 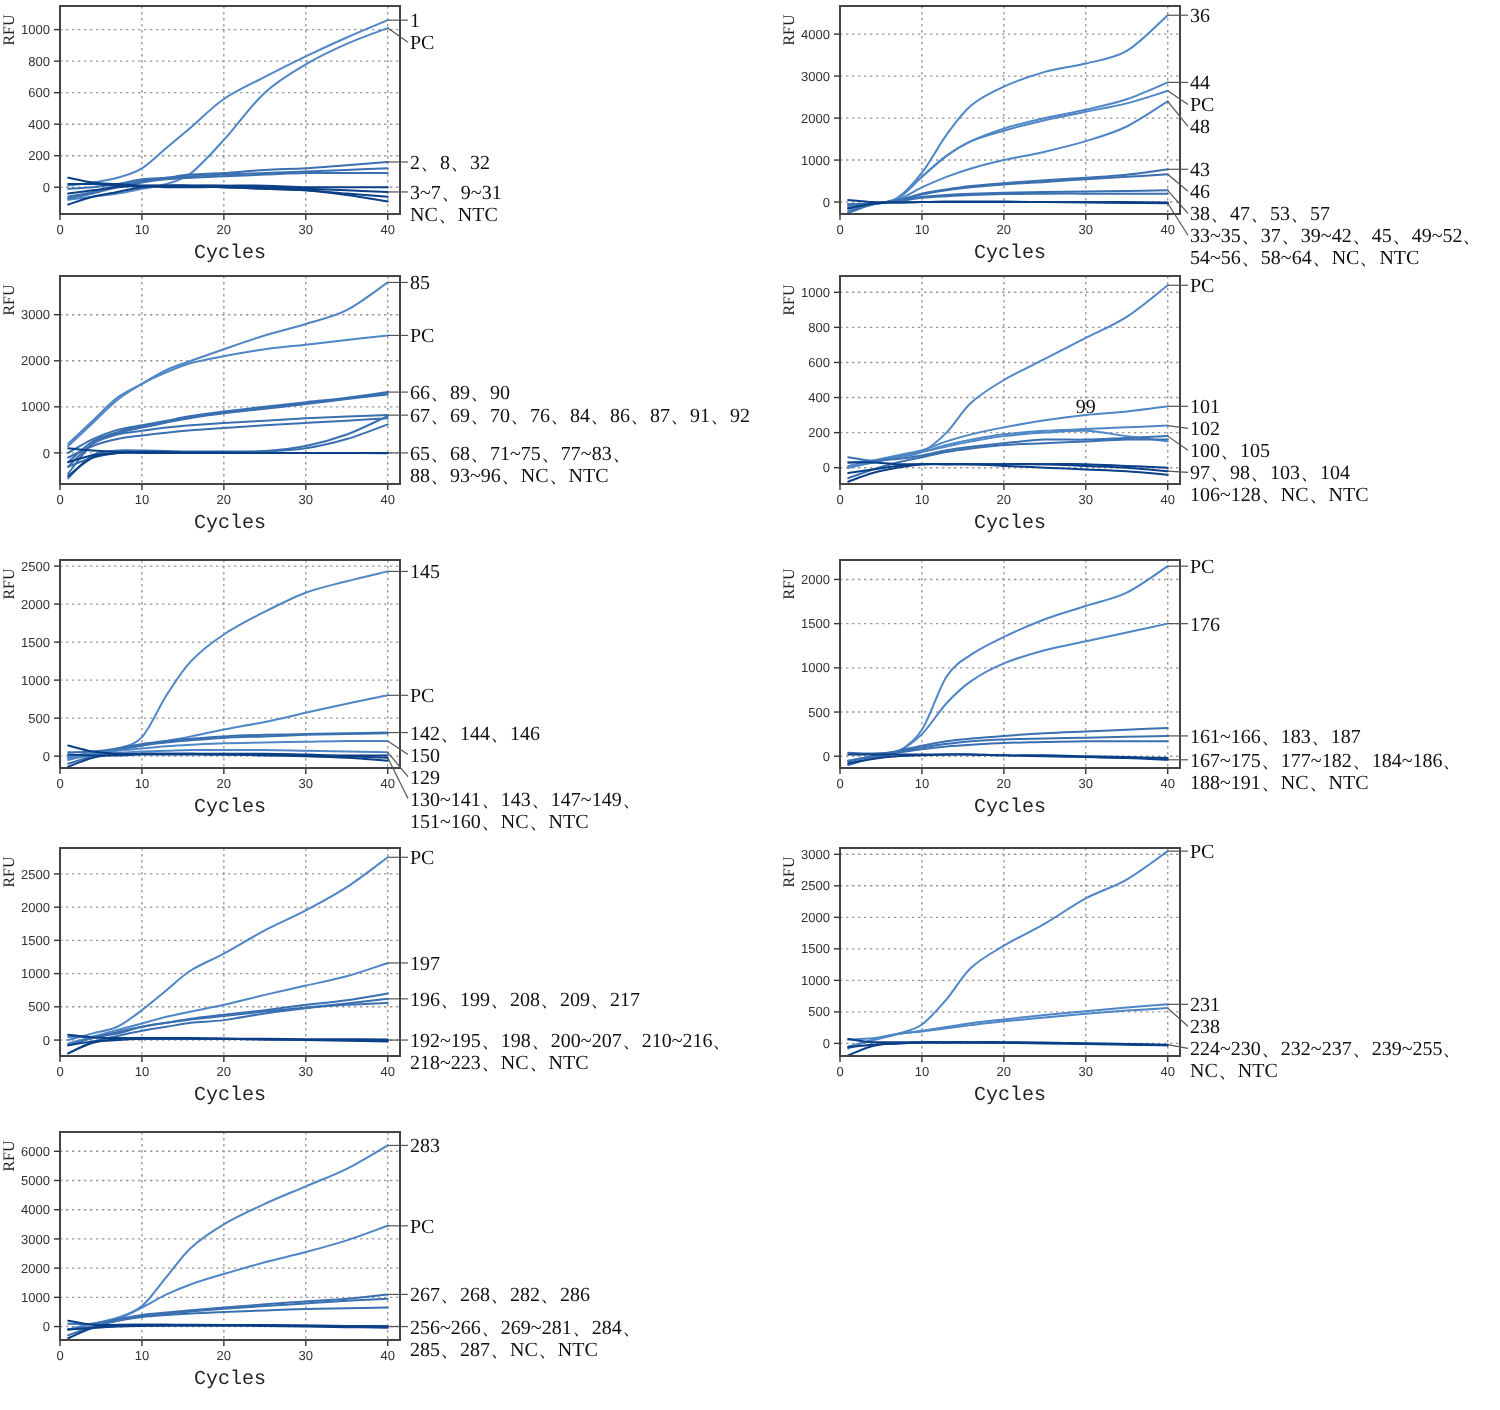 I want to click on series-label: 102, so click(x=1205, y=430).